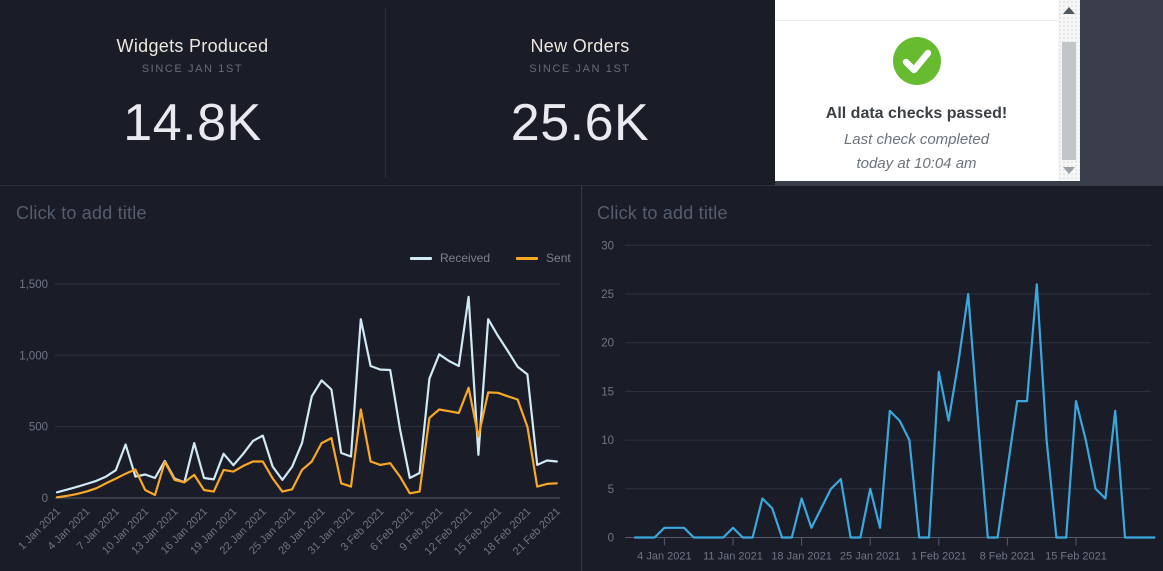  Describe the element at coordinates (580, 92) in the screenshot. I see `kpi-new-orders: New Orders SINCE JAN 1ST 25.6K` at that location.